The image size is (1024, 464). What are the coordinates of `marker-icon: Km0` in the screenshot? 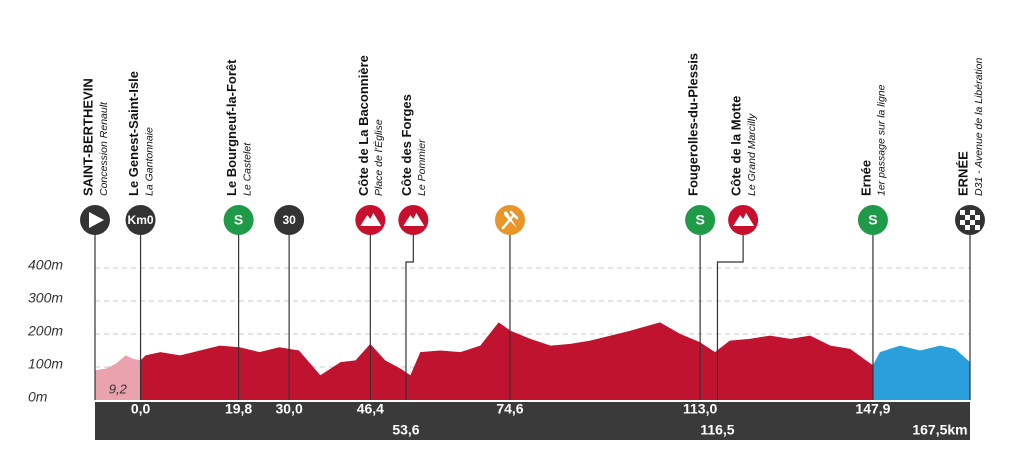 It's located at (140, 220).